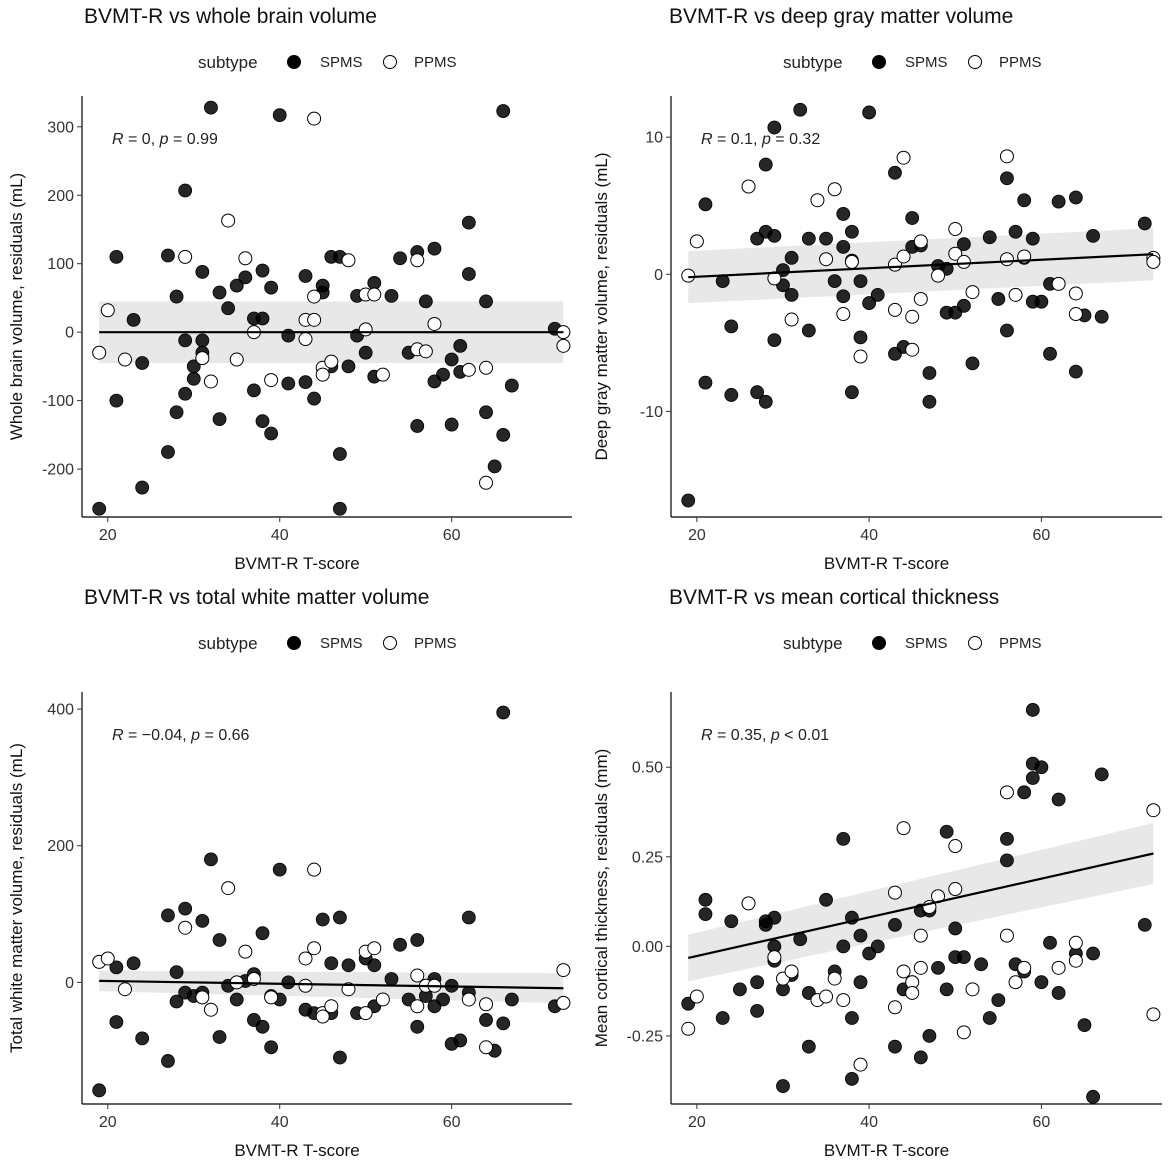 Image resolution: width=1170 pixels, height=1162 pixels. I want to click on y-tick-label: -100, so click(58, 401).